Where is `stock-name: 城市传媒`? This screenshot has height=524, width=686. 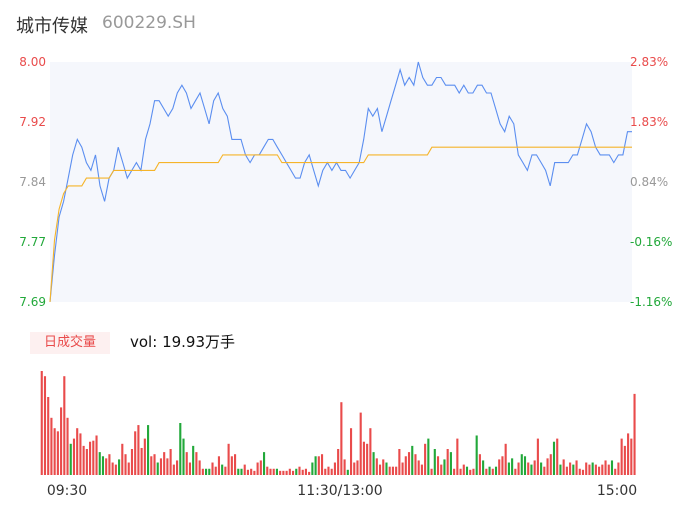
stock-name: 城市传媒 is located at coordinates (52, 26).